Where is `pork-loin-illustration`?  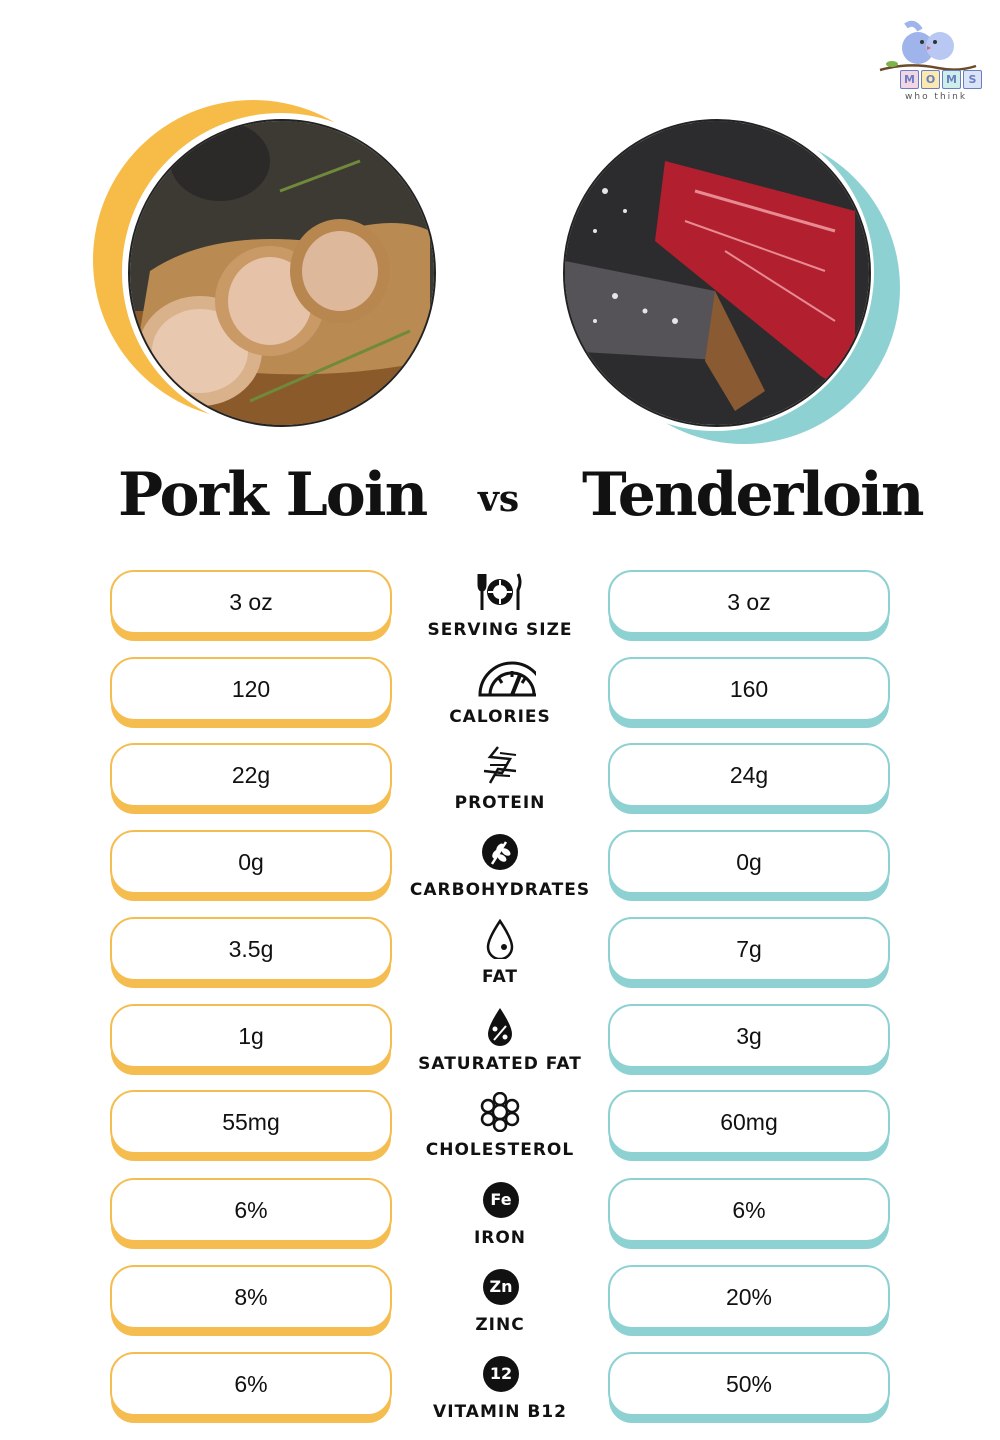 pork-loin-illustration is located at coordinates (282, 273).